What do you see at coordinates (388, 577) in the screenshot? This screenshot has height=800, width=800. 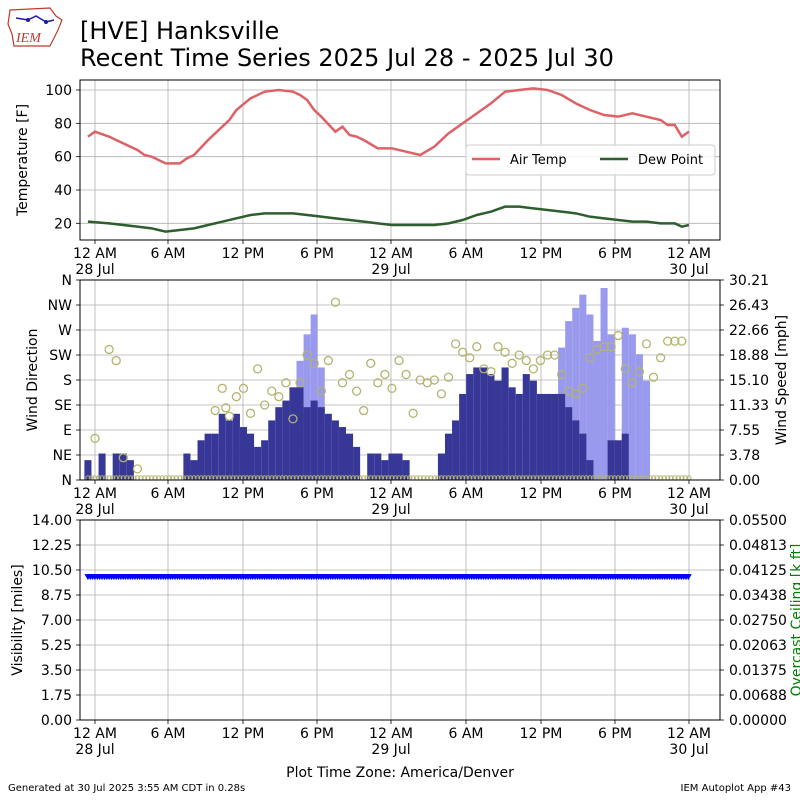 I see `vis-marks` at bounding box center [388, 577].